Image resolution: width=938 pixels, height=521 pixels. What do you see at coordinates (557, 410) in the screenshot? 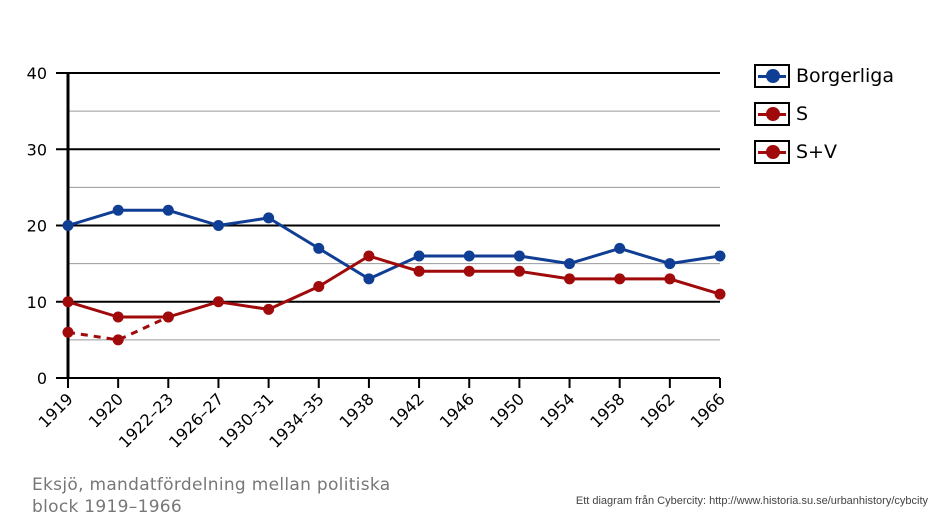
I see `x-tick-label: 1954` at bounding box center [557, 410].